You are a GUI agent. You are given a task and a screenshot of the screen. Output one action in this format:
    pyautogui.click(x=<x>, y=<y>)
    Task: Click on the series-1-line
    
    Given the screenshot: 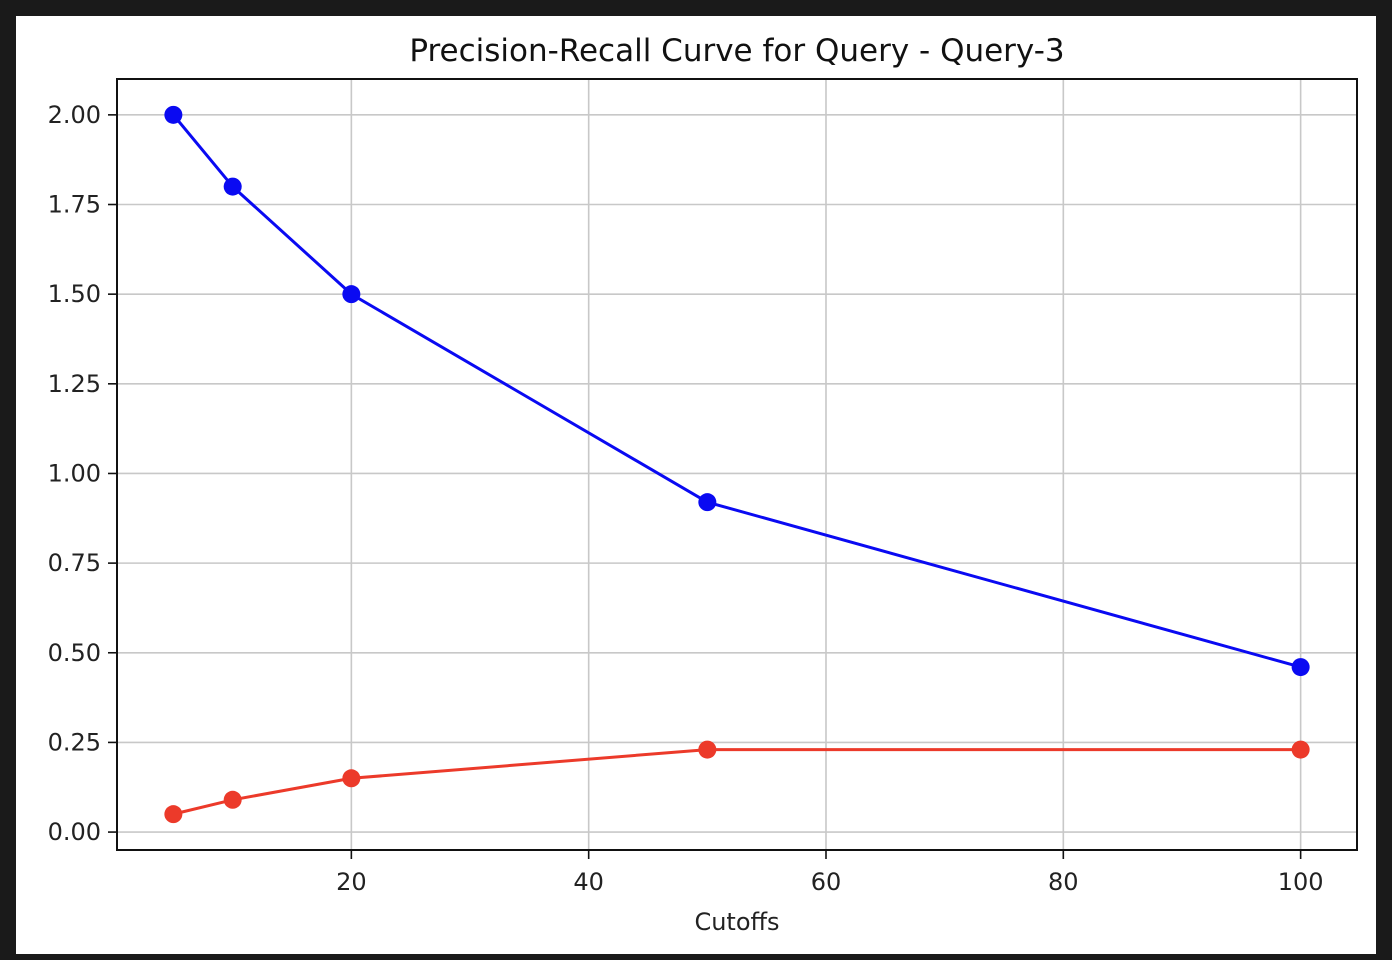 What is the action you would take?
    pyautogui.click(x=737, y=782)
    